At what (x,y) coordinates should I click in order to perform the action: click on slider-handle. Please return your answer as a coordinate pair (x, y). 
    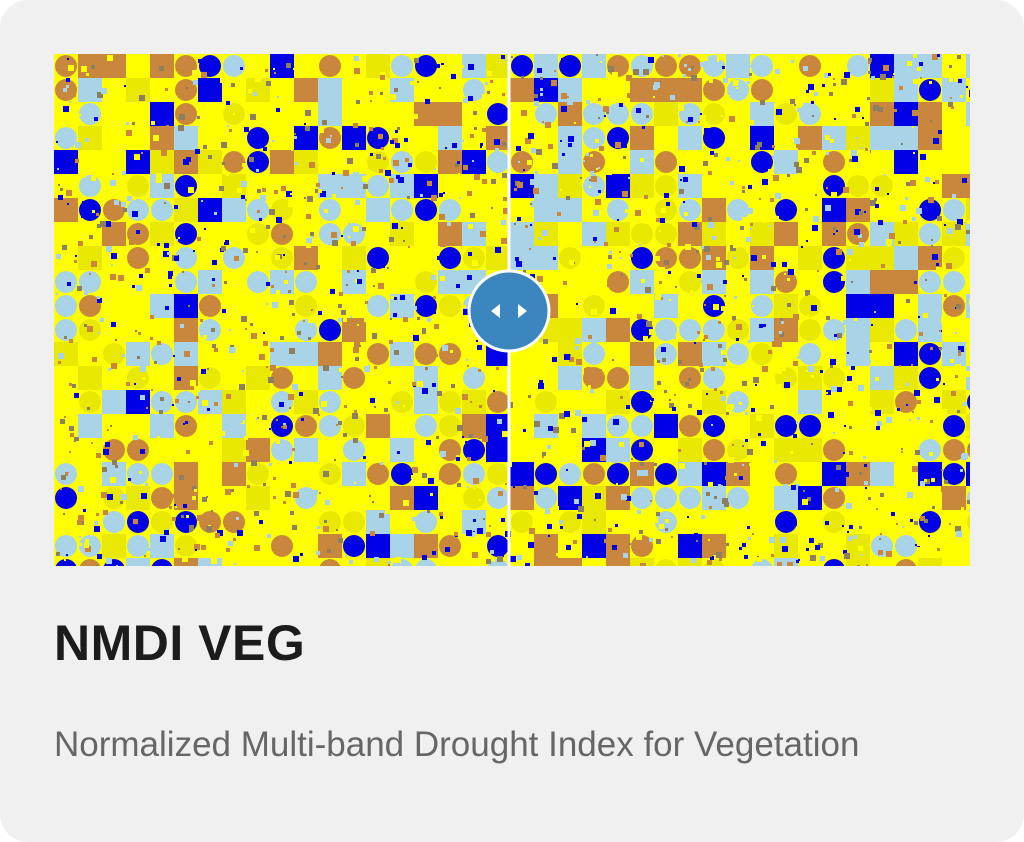
    Looking at the image, I should click on (509, 311).